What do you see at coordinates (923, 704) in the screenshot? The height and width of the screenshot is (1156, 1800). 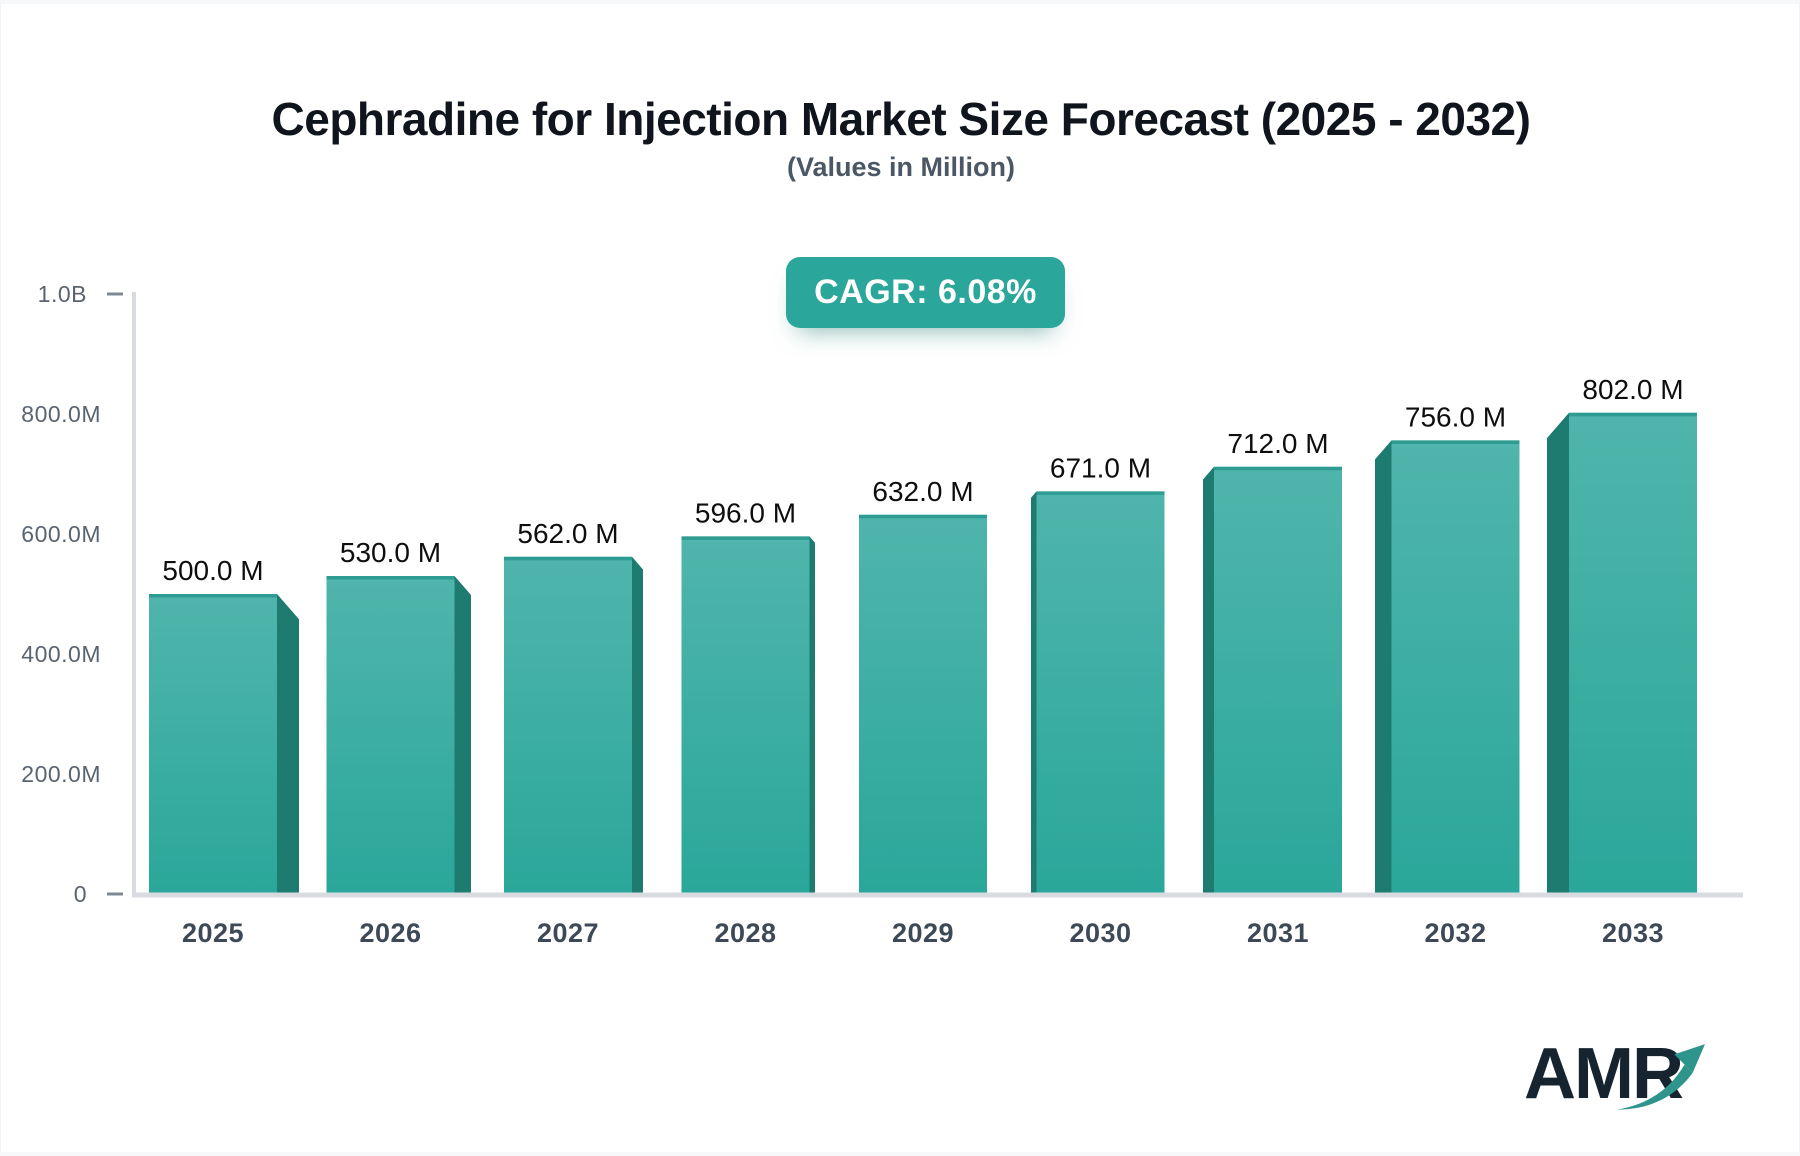 I see `bar-2029` at bounding box center [923, 704].